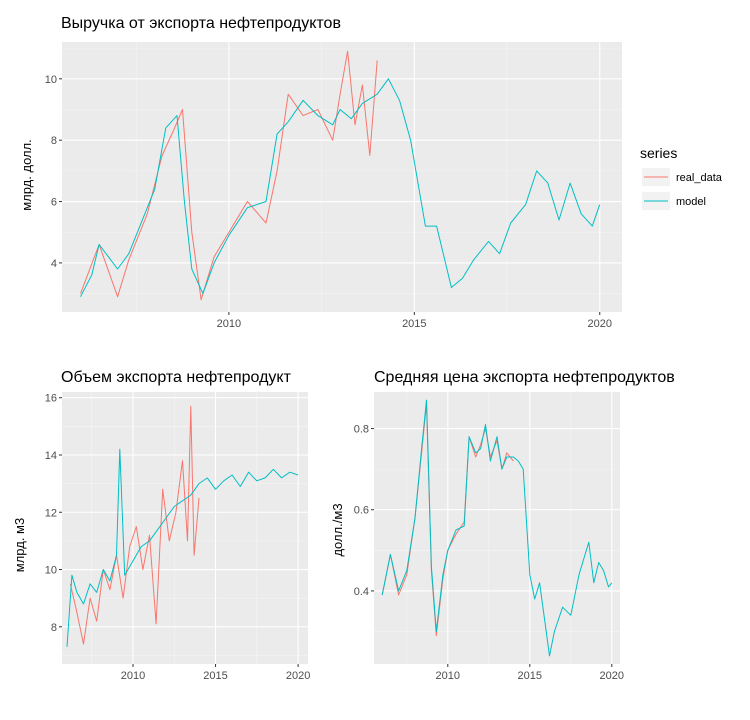  I want to click on price-y-tick-label: 0.4, so click(361, 592).